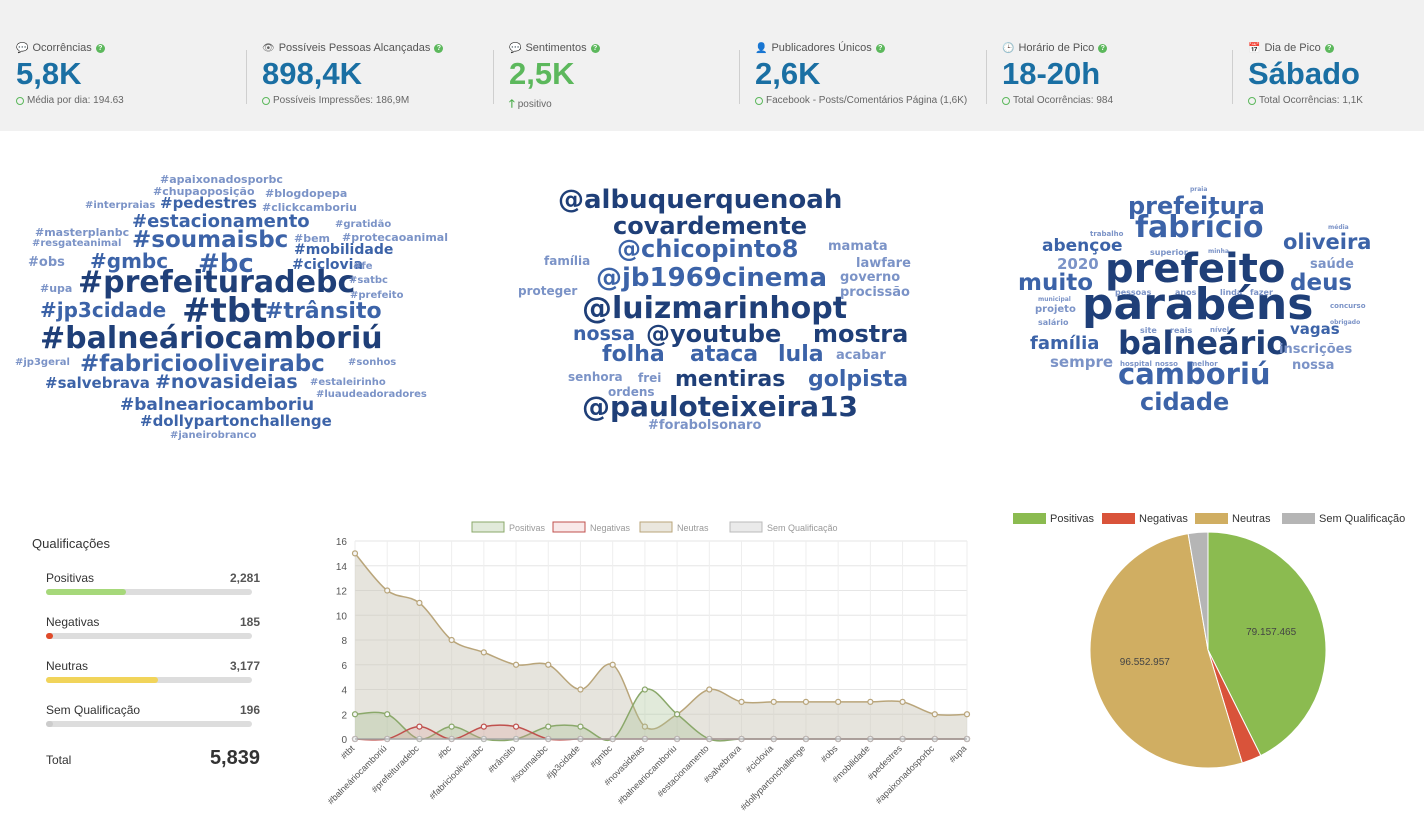  What do you see at coordinates (858, 246) in the screenshot?
I see `cloud-word: mamata` at bounding box center [858, 246].